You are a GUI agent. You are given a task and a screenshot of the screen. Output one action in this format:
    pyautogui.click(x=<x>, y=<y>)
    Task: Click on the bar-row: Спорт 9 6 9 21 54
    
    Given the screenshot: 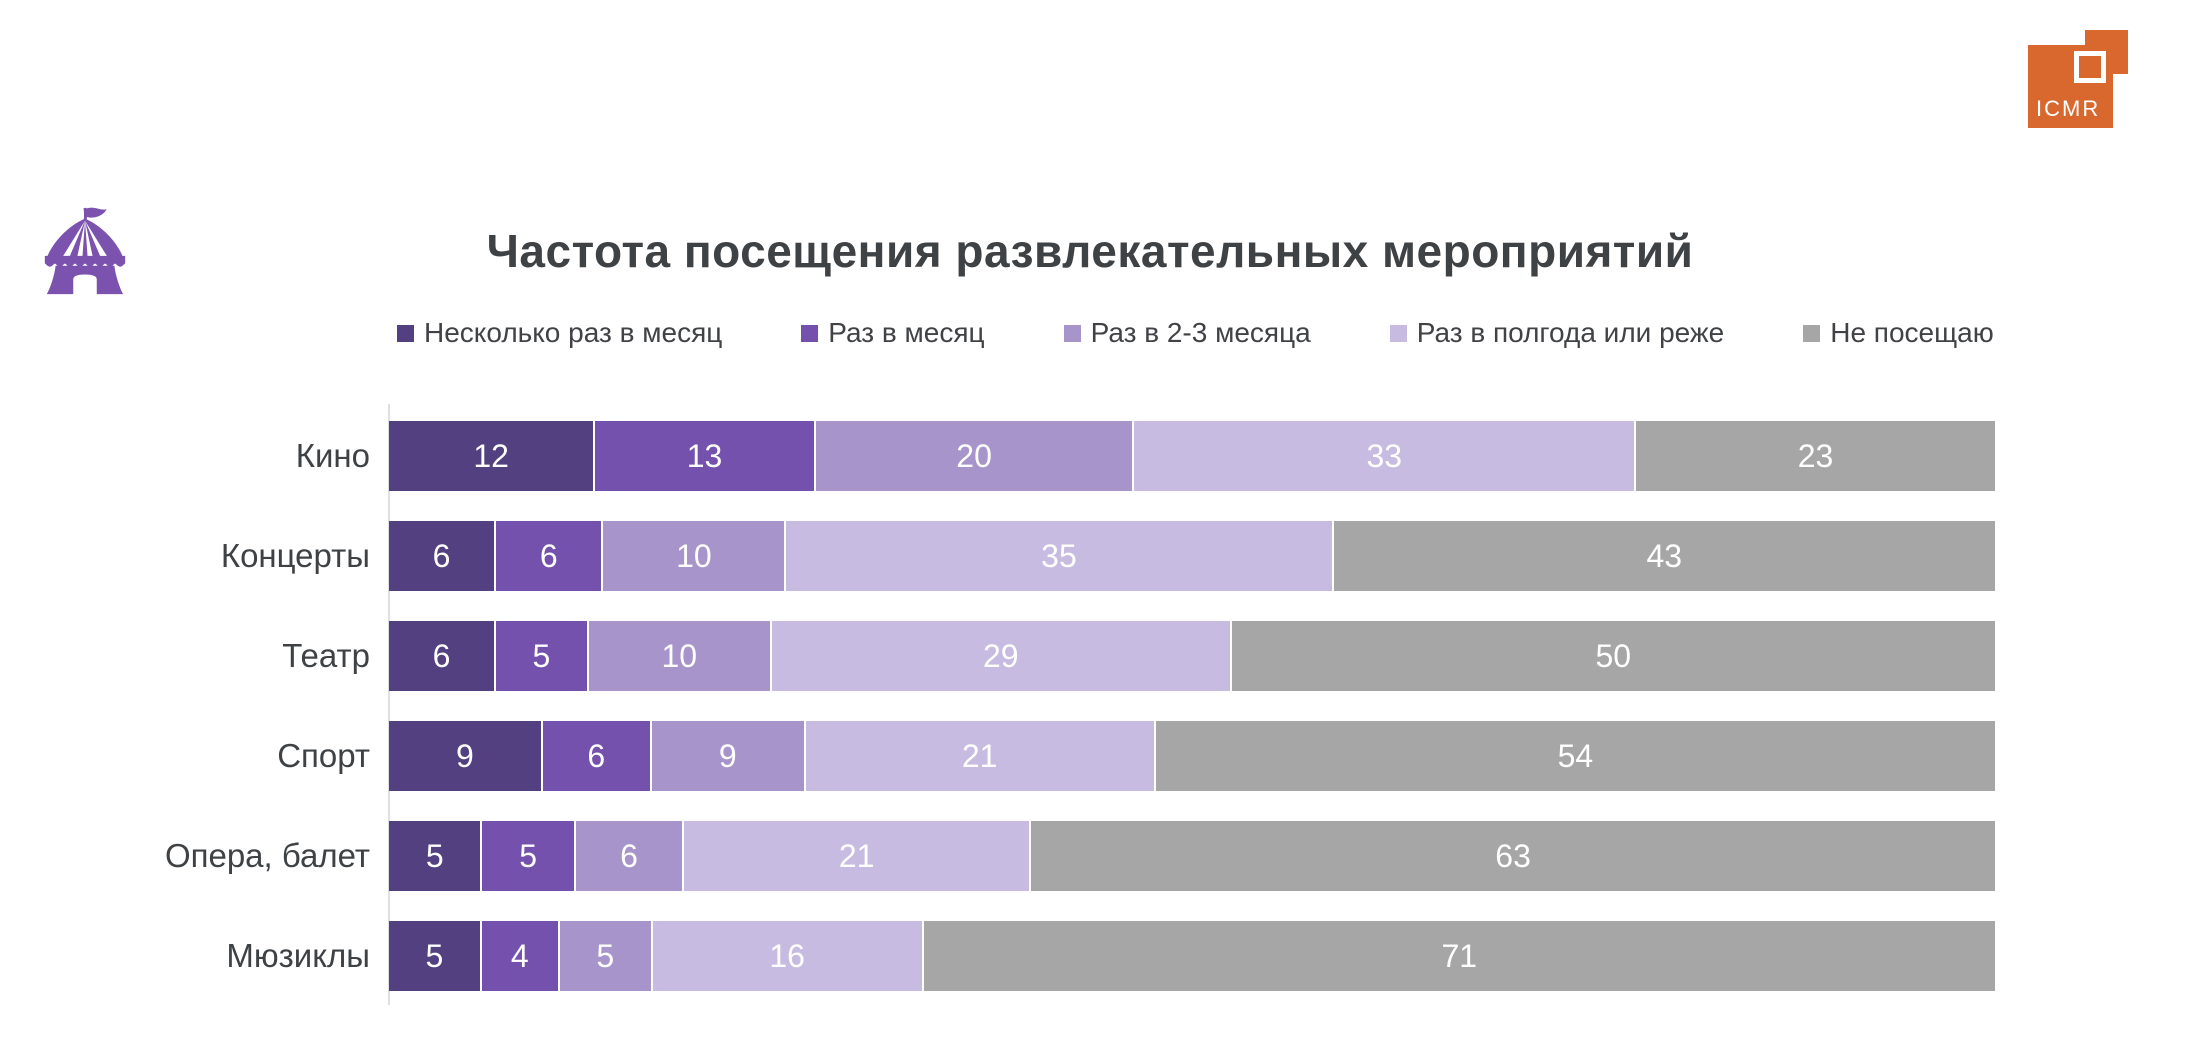 What is the action you would take?
    pyautogui.click(x=1025, y=756)
    